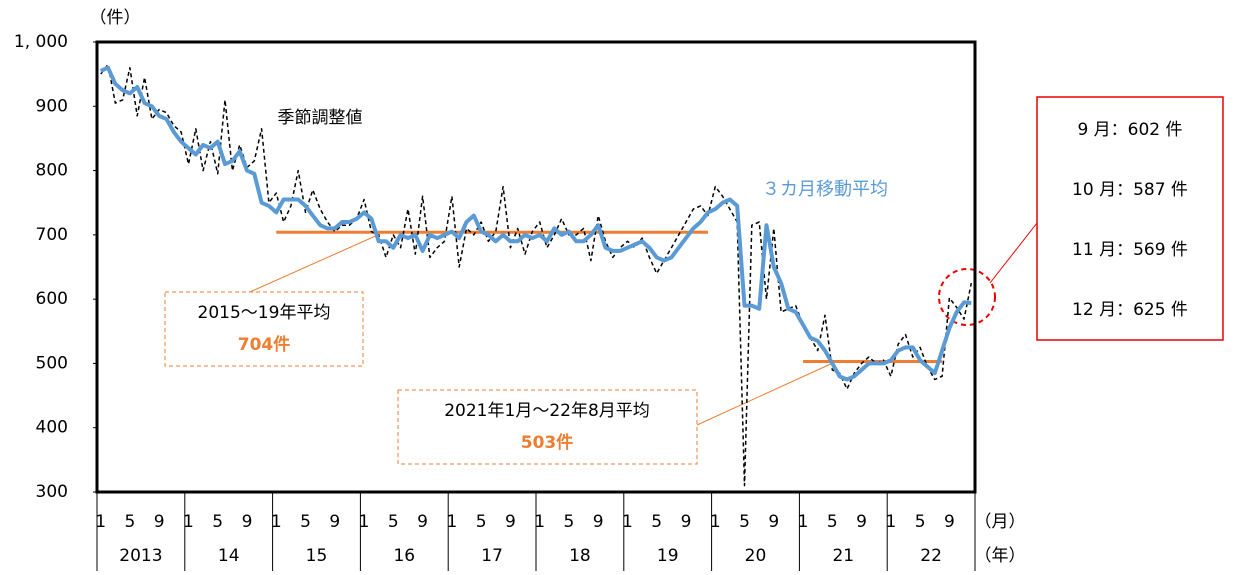  I want to click on y-tick-label: 600, so click(52, 299).